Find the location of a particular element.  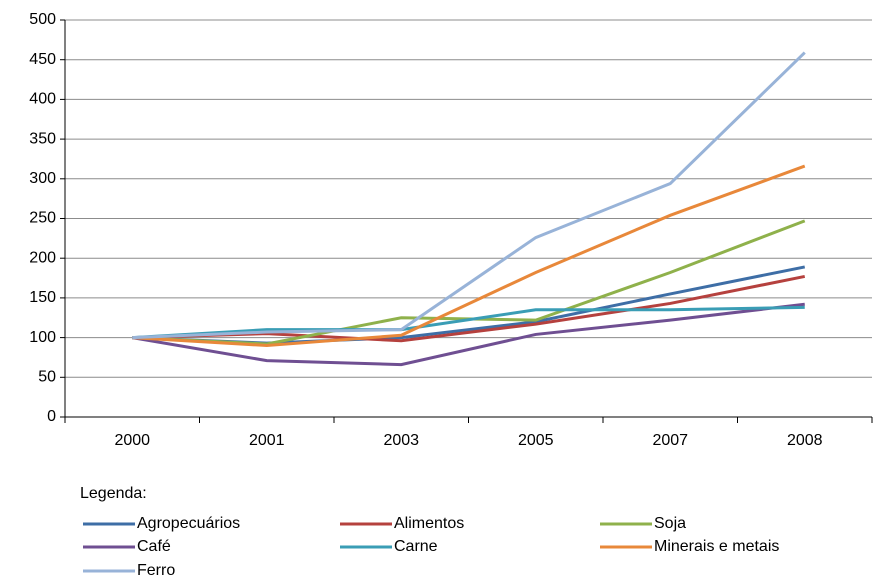

y-tick-label: 350 is located at coordinates (42, 138).